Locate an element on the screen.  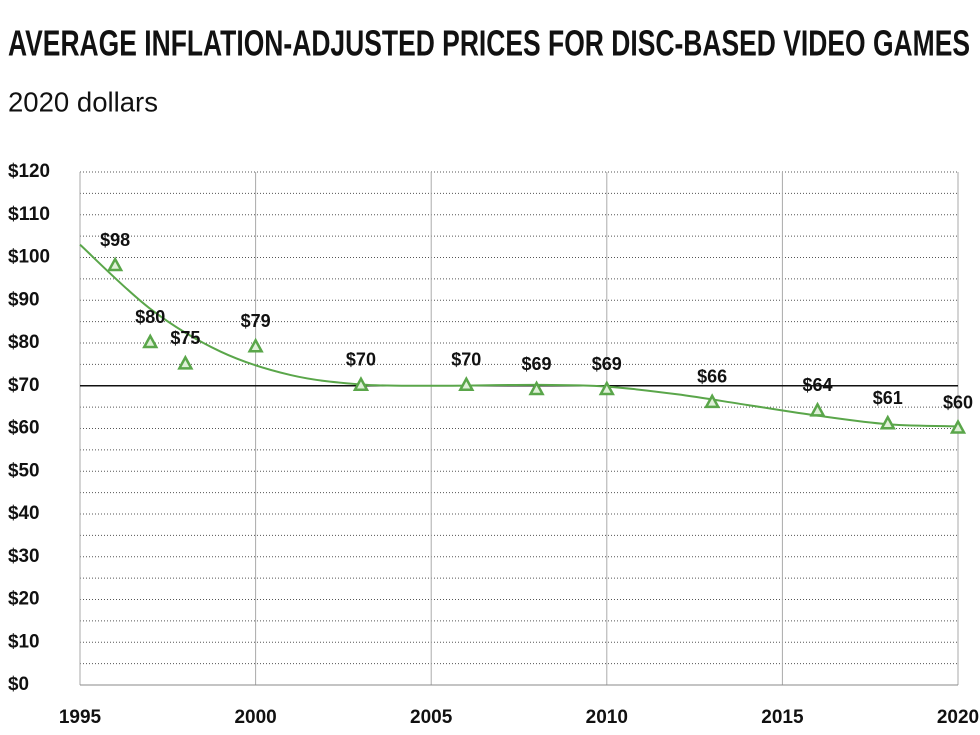
y-tick-label: $90 is located at coordinates (24, 299).